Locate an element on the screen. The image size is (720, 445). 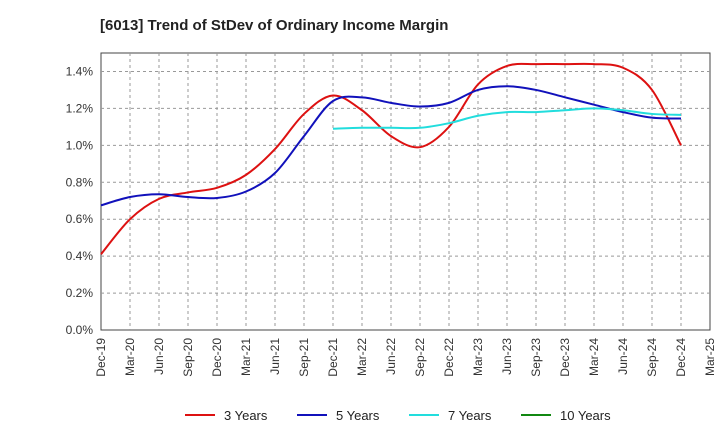
legend: 3 Years 5 Years 7 Years 10 Years is located at coordinates (398, 415).